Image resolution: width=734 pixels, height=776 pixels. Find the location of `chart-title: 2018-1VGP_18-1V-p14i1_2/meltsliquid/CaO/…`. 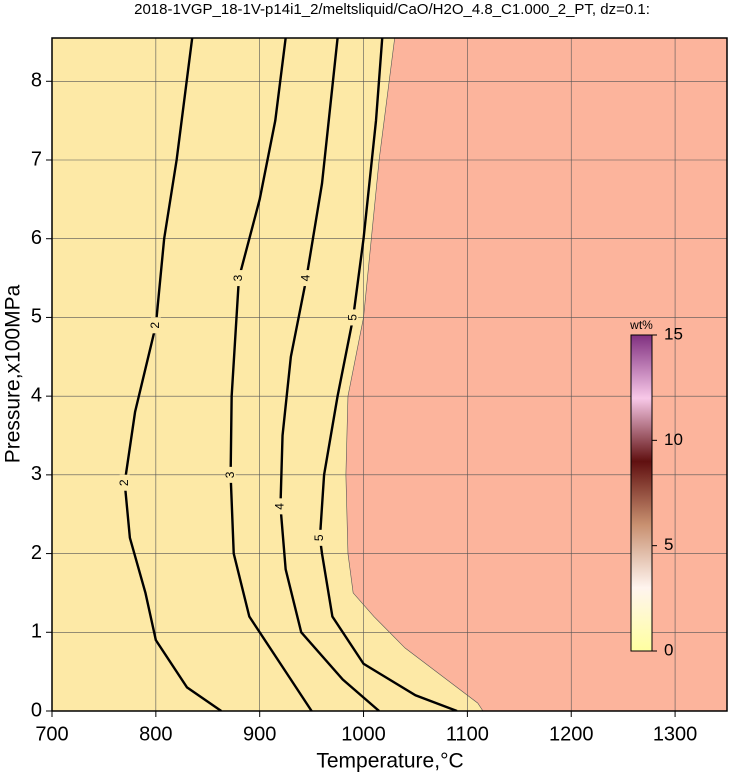

chart-title: 2018-1VGP_18-1V-p14i1_2/meltsliquid/CaO/… is located at coordinates (392, 9).